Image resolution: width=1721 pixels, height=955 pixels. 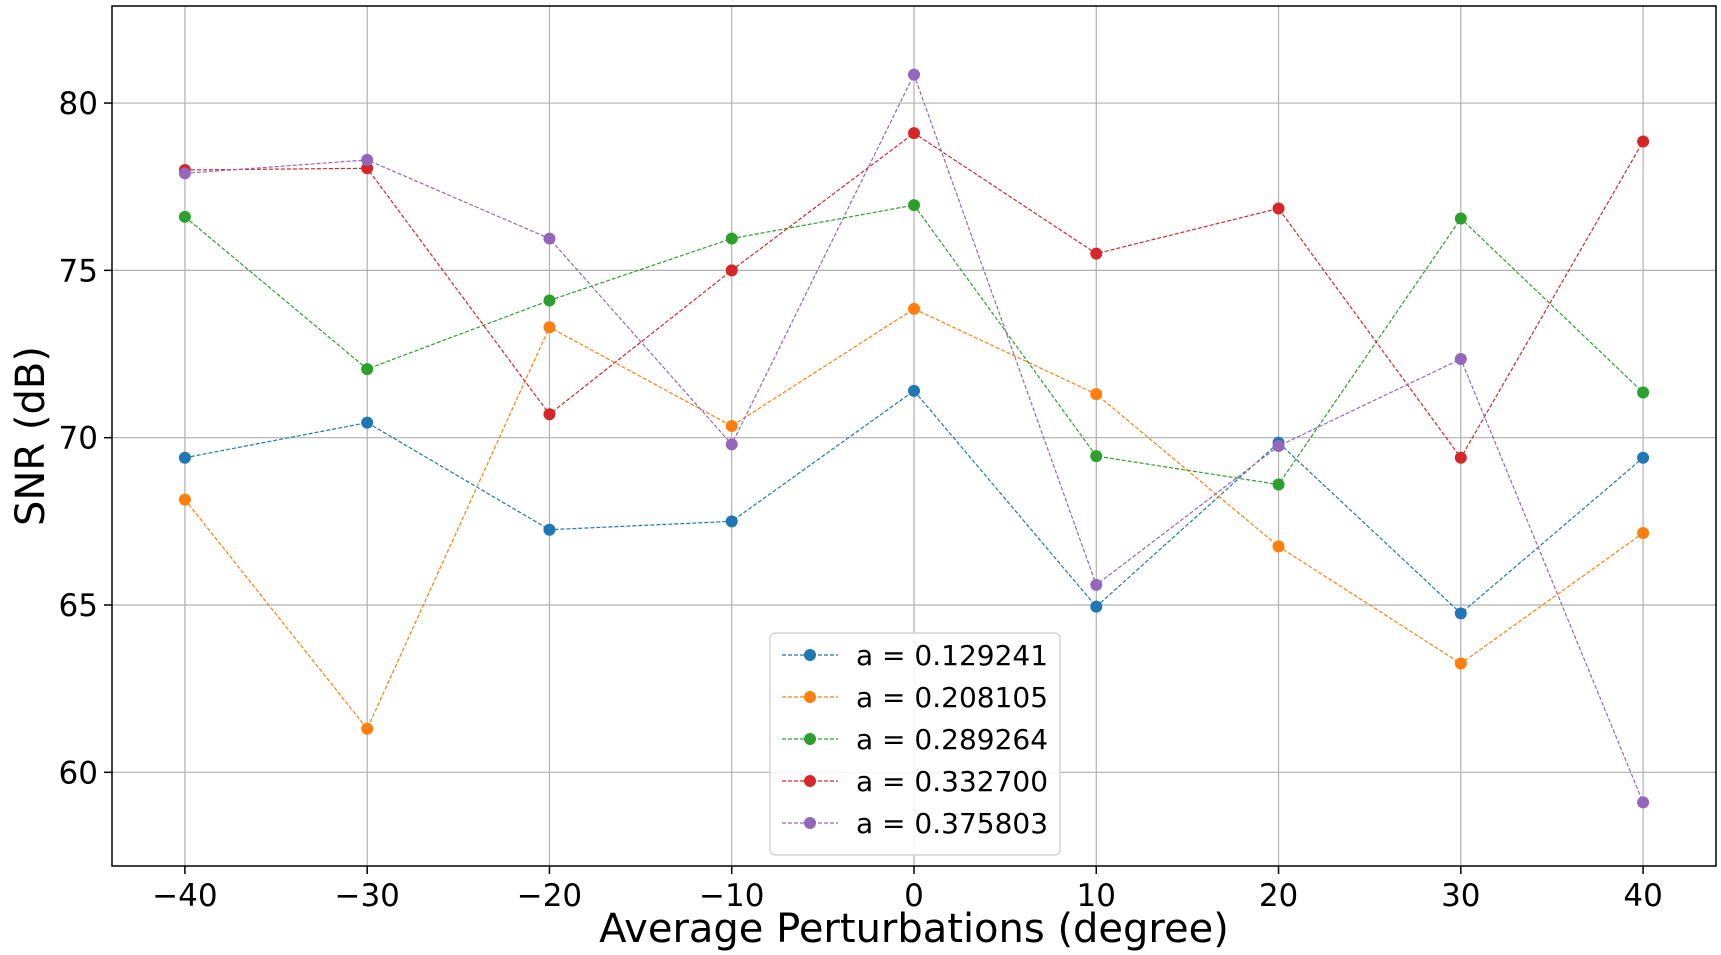 I want to click on y-tick-label: 80, so click(x=78, y=104).